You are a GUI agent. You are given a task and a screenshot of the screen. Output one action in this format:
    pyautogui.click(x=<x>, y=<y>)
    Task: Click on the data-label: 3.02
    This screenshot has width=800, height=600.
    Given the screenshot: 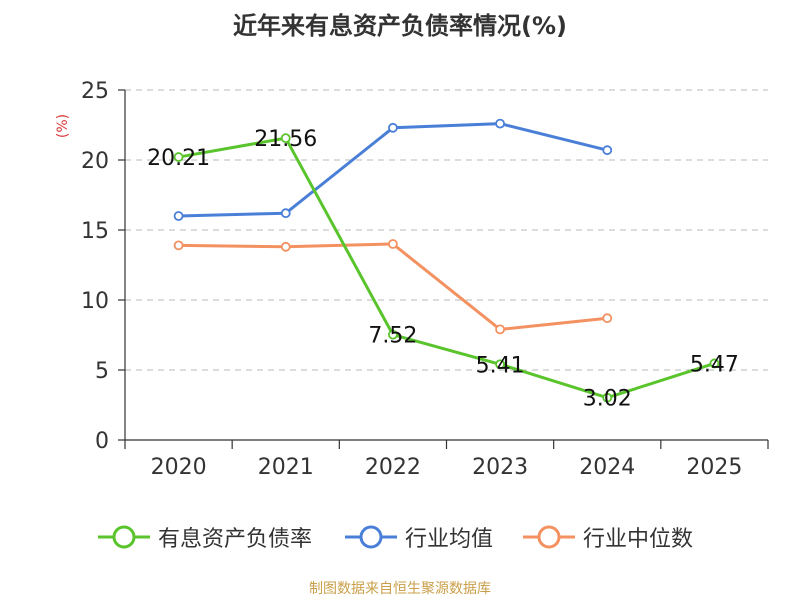 What is the action you would take?
    pyautogui.click(x=607, y=399)
    